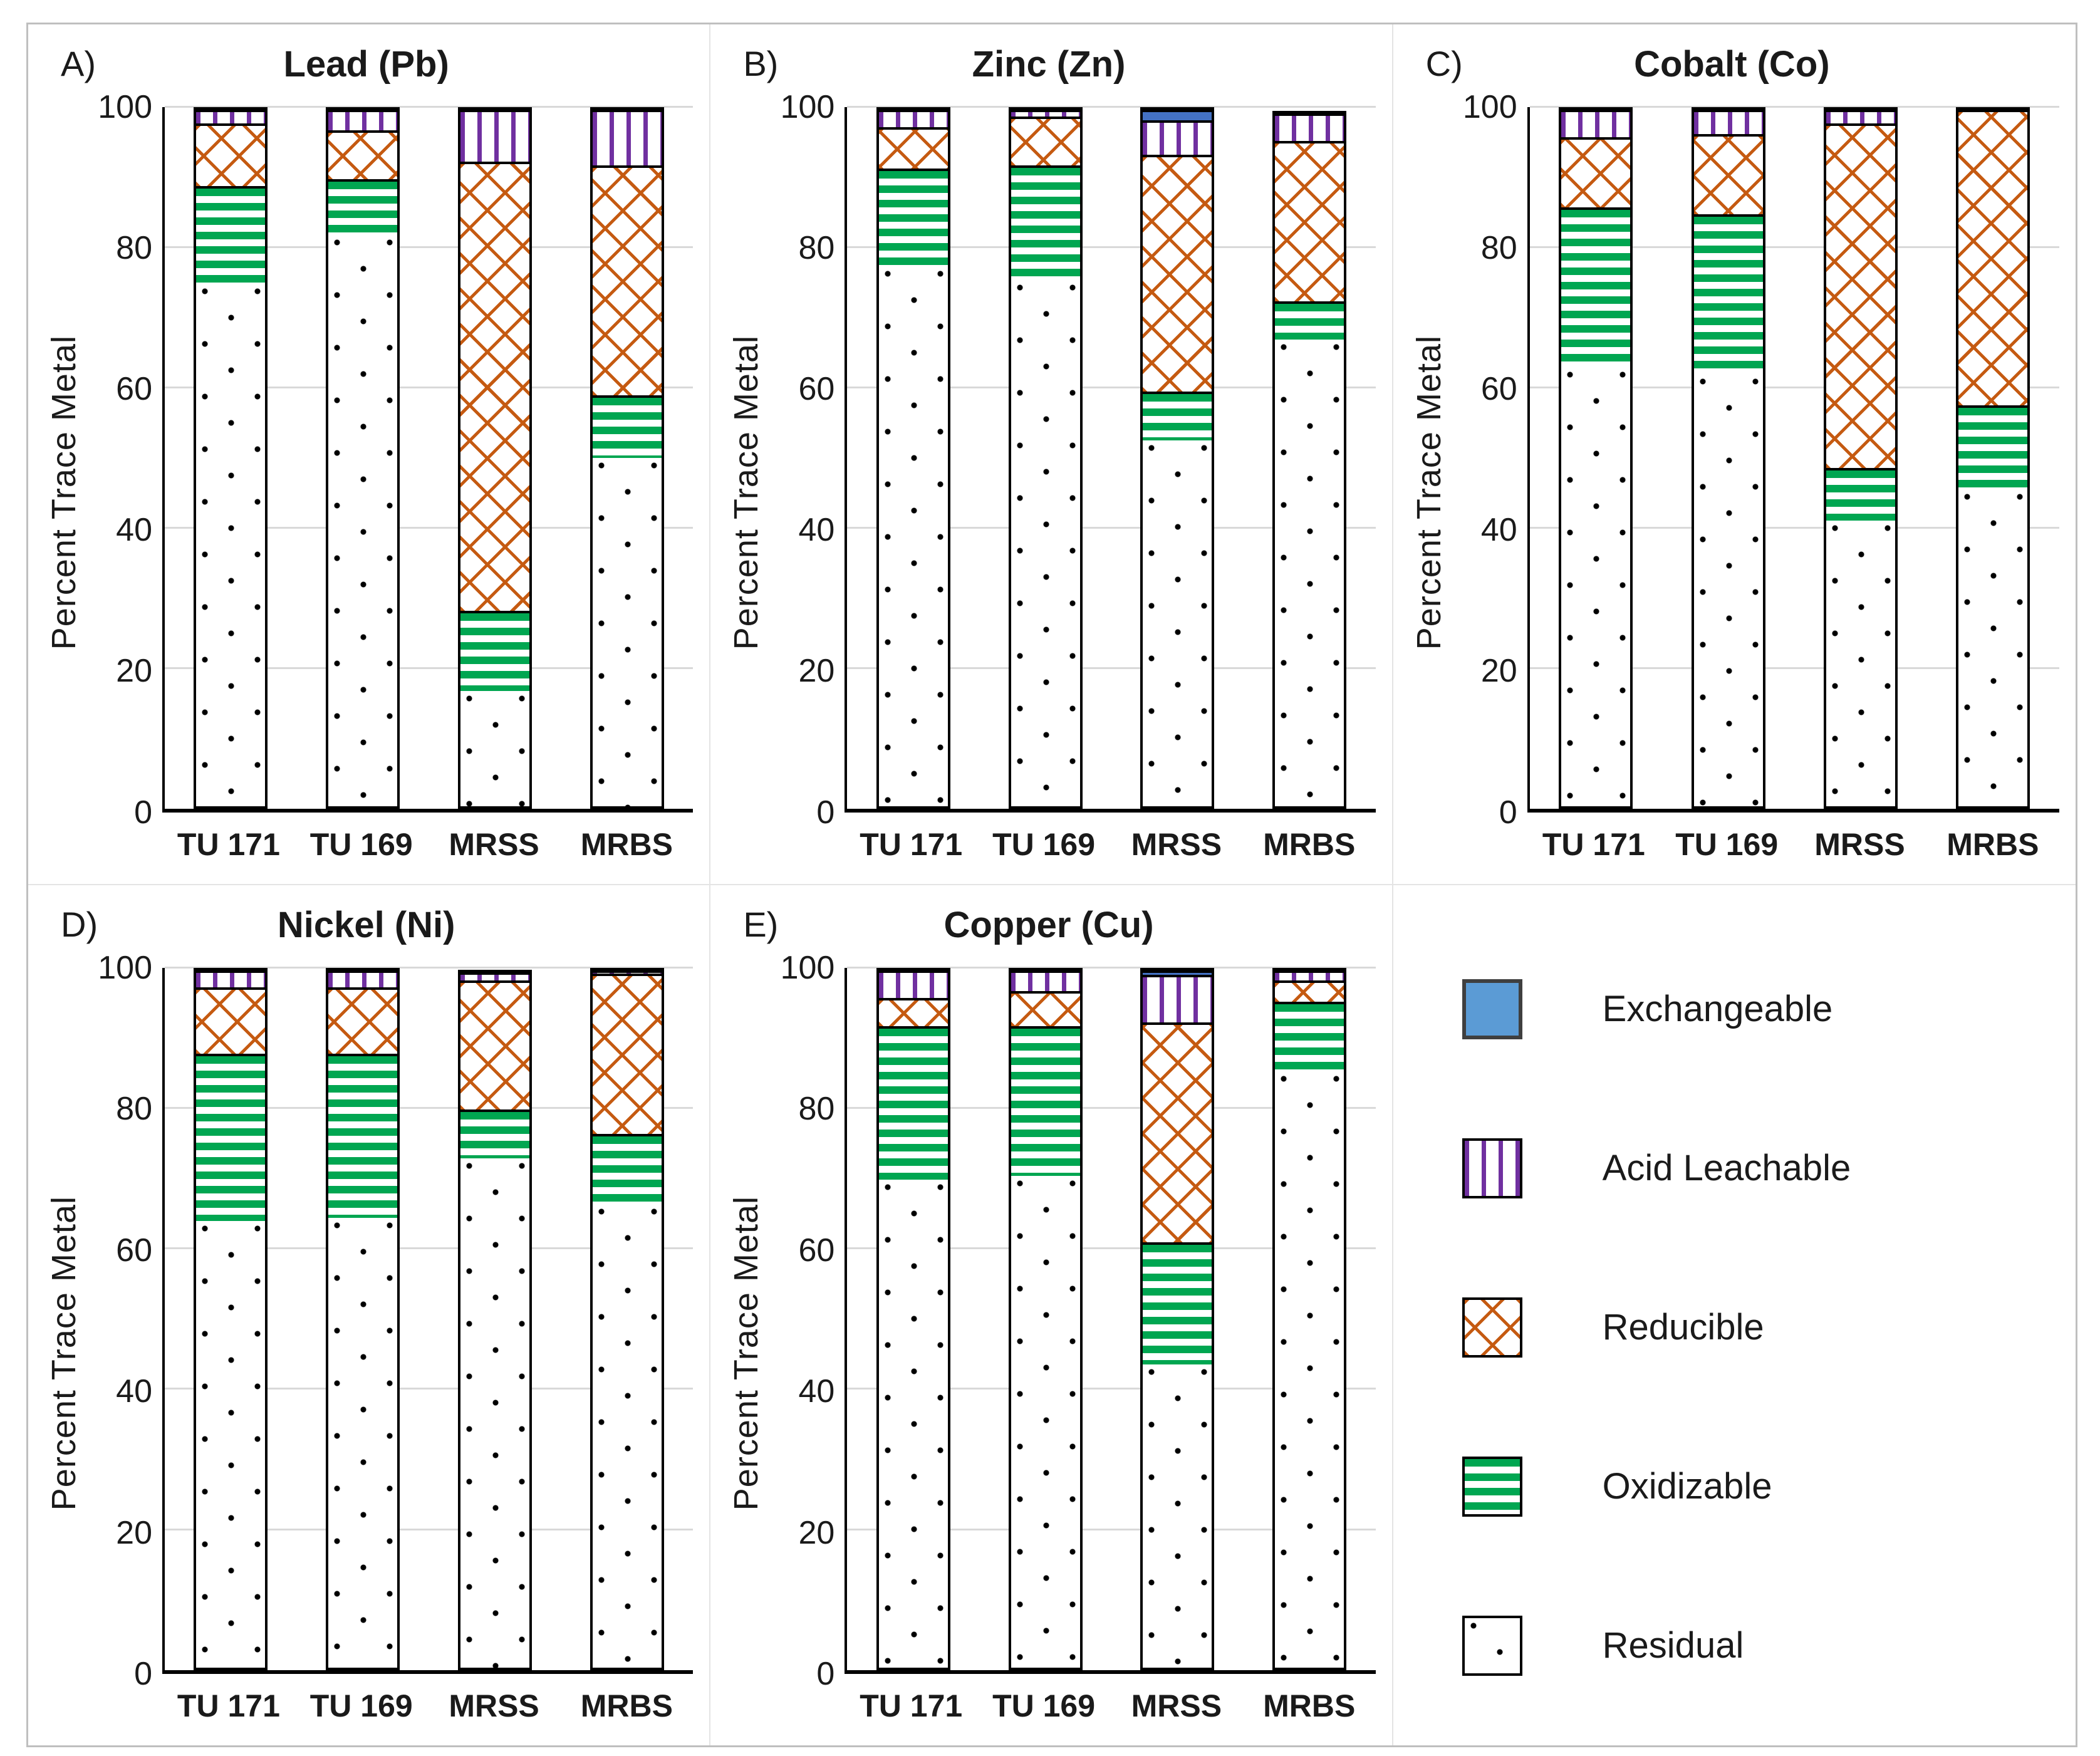 Image resolution: width=2100 pixels, height=1756 pixels. Describe the element at coordinates (1048, 931) in the screenshot. I see `panel-header: E) Copper (Cu)` at that location.